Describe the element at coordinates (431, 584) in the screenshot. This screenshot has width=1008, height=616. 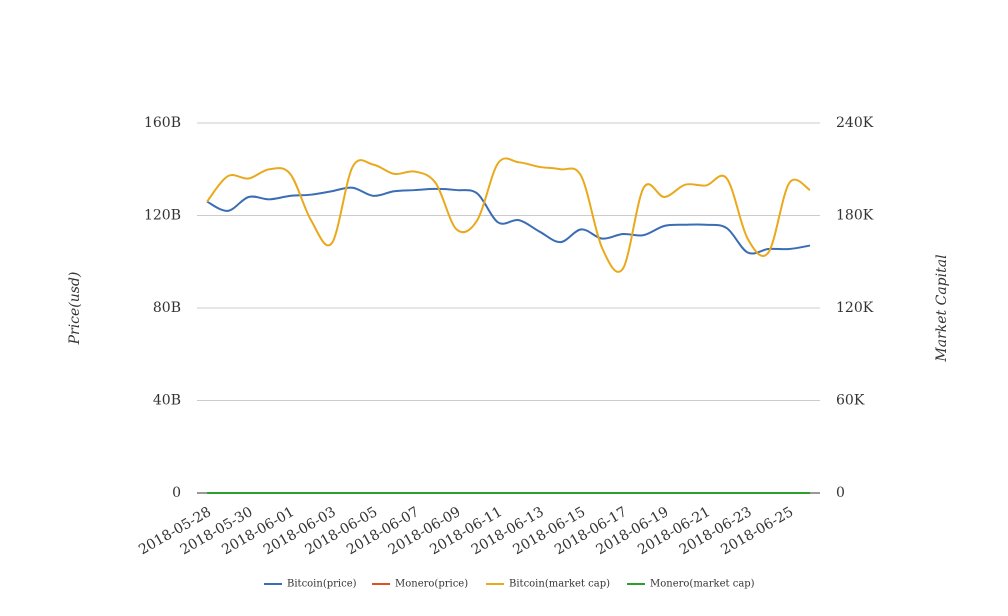
I see `legend-label: Monero(price)` at that location.